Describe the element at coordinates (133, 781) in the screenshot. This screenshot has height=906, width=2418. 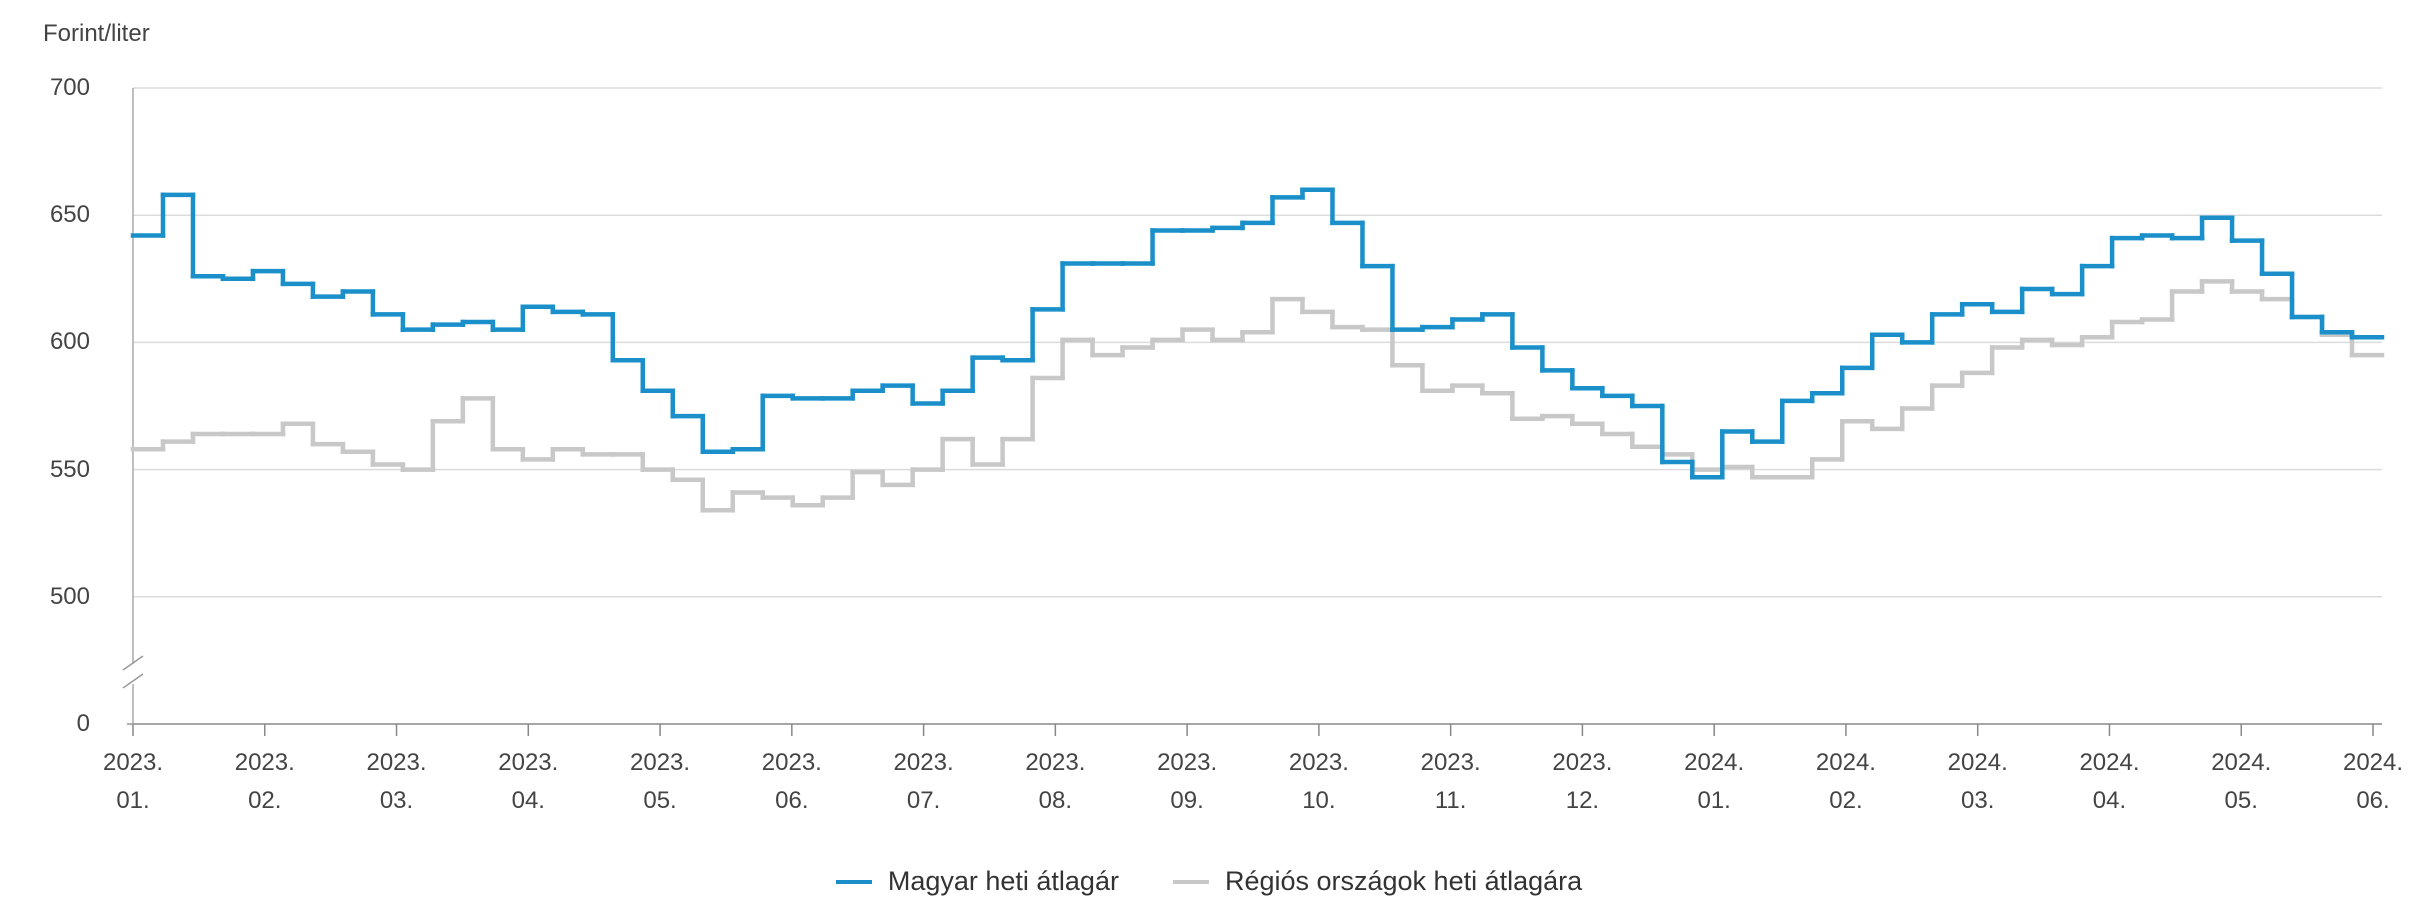
I see `x-tick-label: 2023. 01.` at that location.